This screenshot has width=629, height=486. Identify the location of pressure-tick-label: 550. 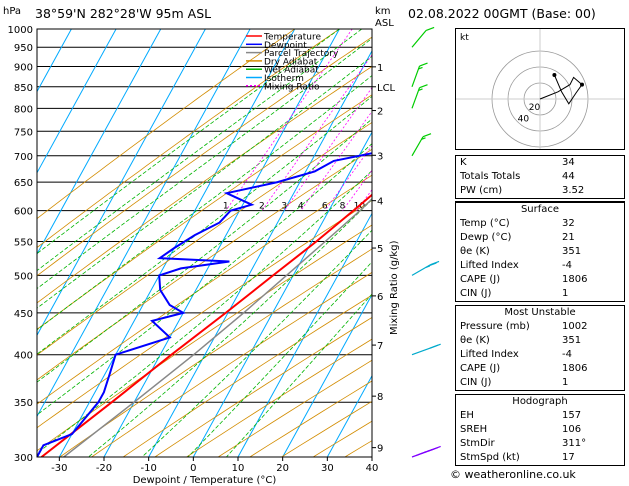
(23, 243).